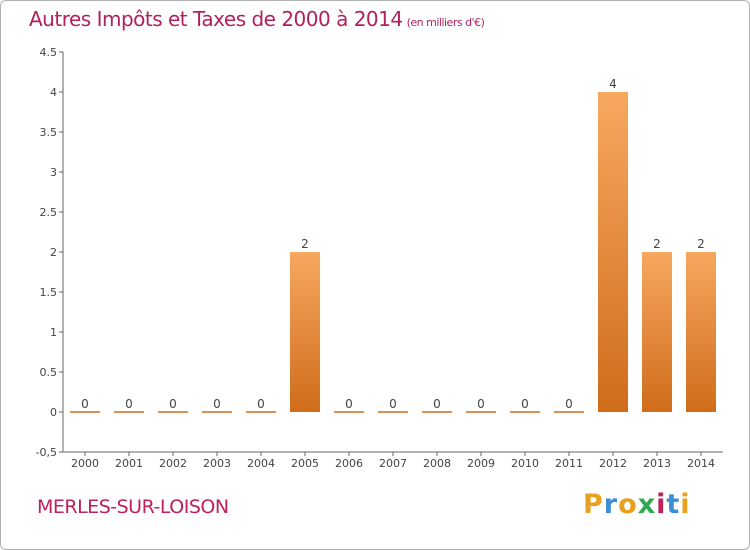 The image size is (750, 550). I want to click on x-tick-label: 2004, so click(261, 463).